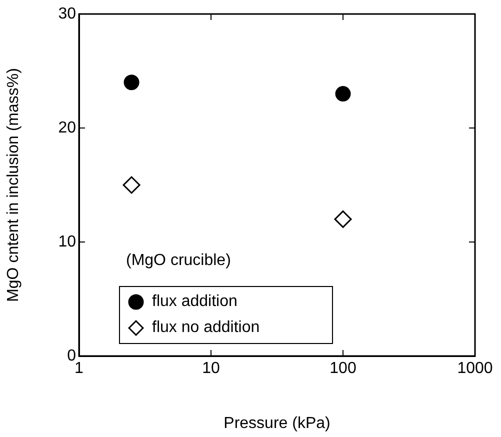  I want to click on x-tick-label: 1, so click(79, 369).